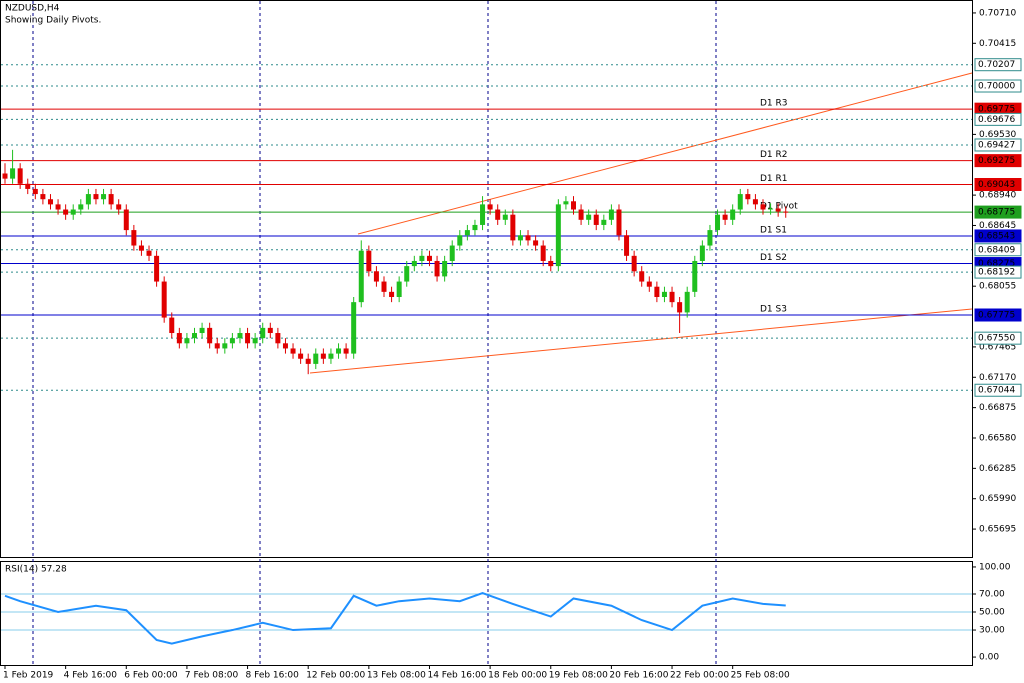 This screenshot has width=1024, height=683. I want to click on x-tick-label: 12 Feb 00:00, so click(335, 676).